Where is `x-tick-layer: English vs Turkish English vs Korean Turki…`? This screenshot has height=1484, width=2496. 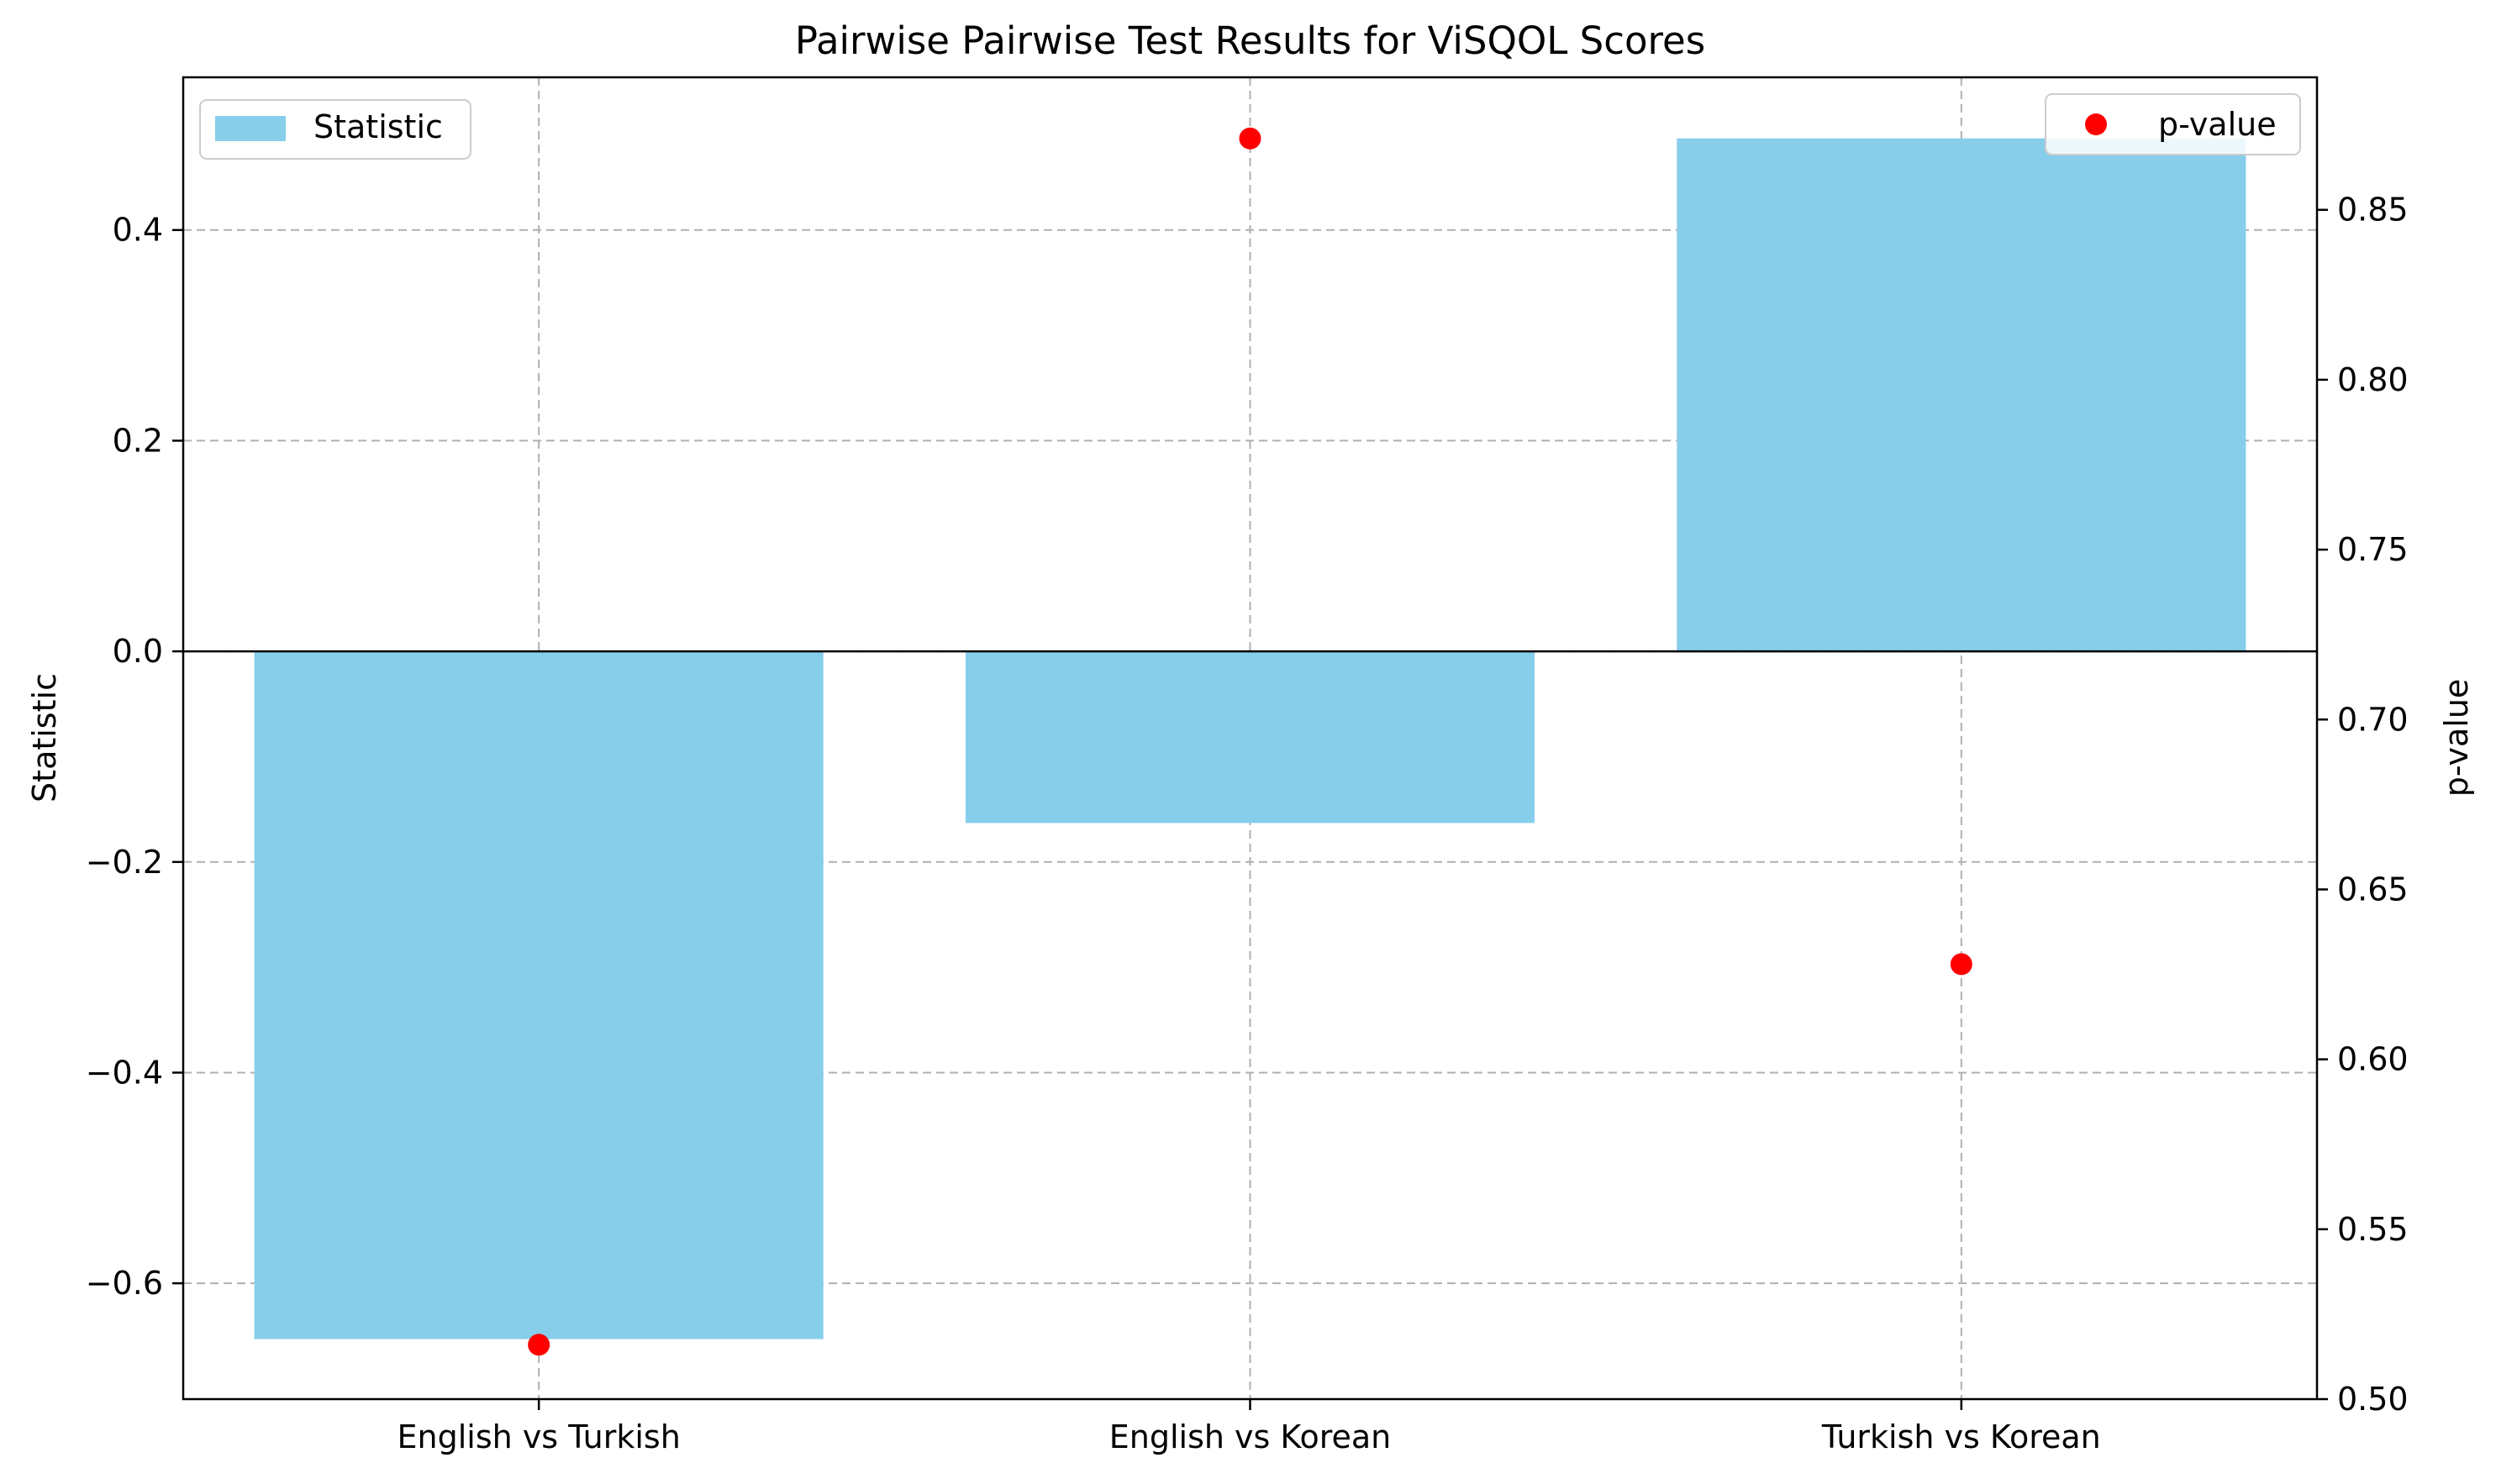
x-tick-layer: English vs Turkish English vs Korean Turki… is located at coordinates (1249, 1427).